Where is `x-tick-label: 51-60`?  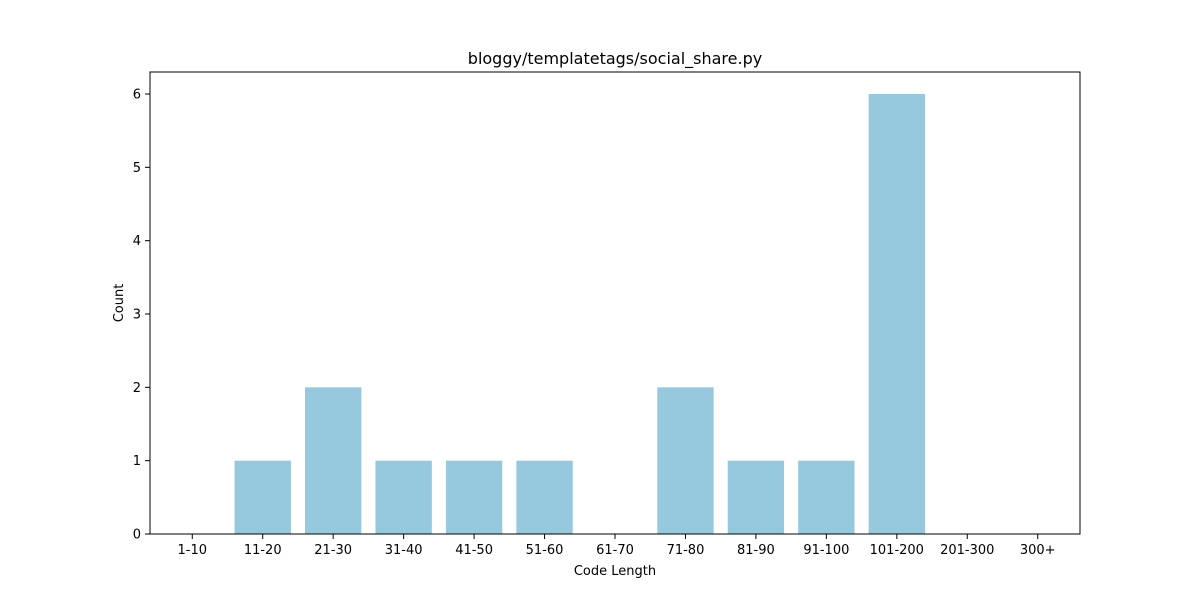
x-tick-label: 51-60 is located at coordinates (545, 550).